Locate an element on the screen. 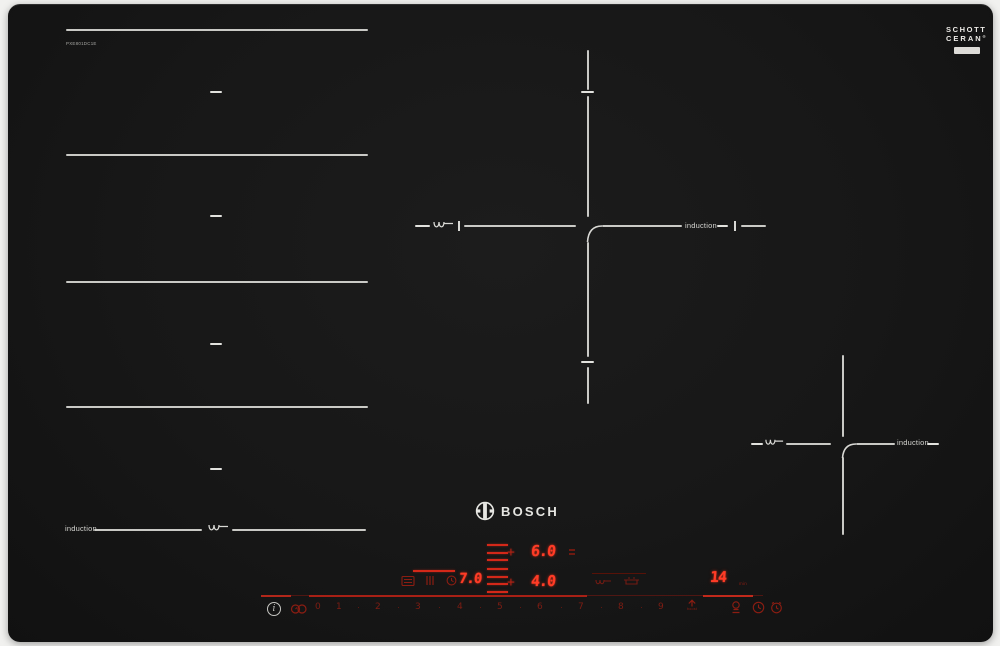  induction-label-left: induction is located at coordinates (81, 528).